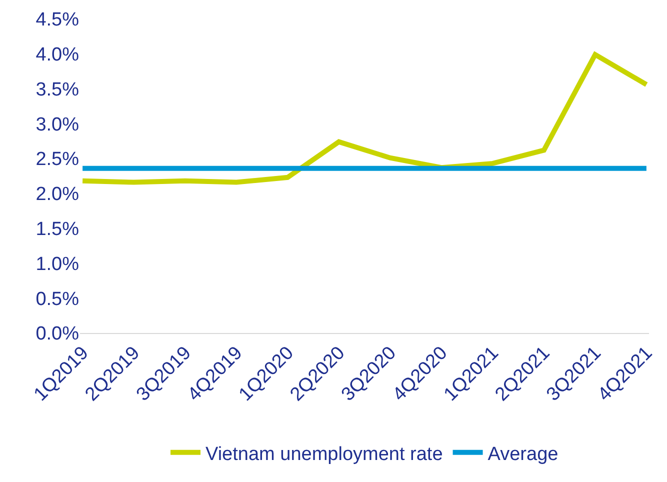 The image size is (667, 482). Describe the element at coordinates (58, 125) in the screenshot. I see `y-tick-label: 3.0%` at that location.